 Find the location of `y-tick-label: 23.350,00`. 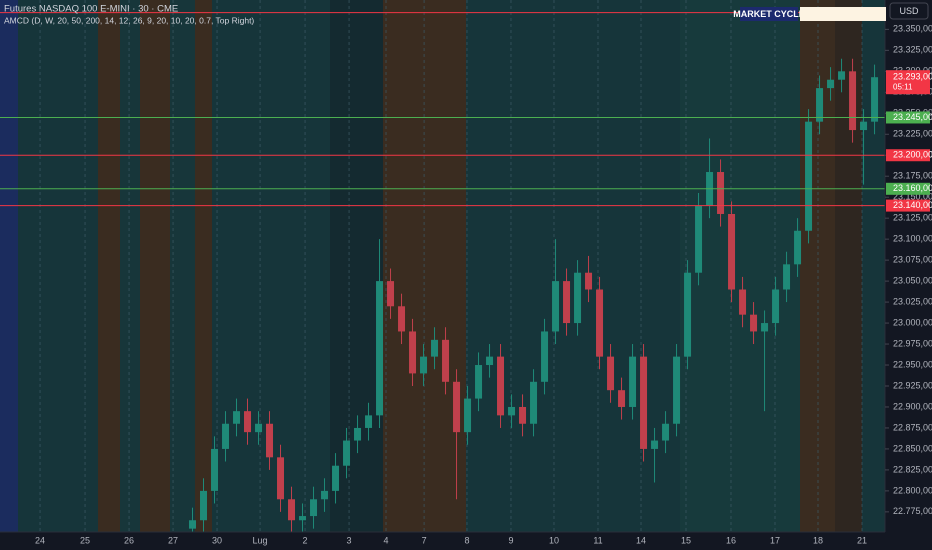

y-tick-label: 23.350,00 is located at coordinates (912, 29).